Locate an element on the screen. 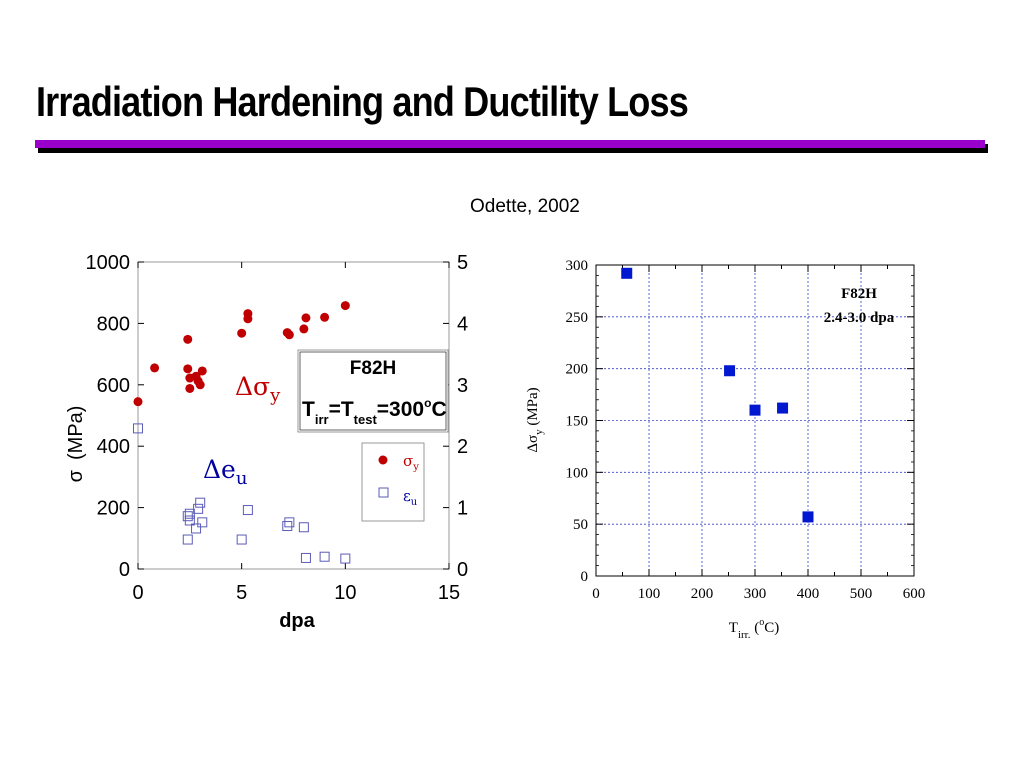 The height and width of the screenshot is (768, 1024). y-axis-label-unit: (MPa) is located at coordinates (76, 433).